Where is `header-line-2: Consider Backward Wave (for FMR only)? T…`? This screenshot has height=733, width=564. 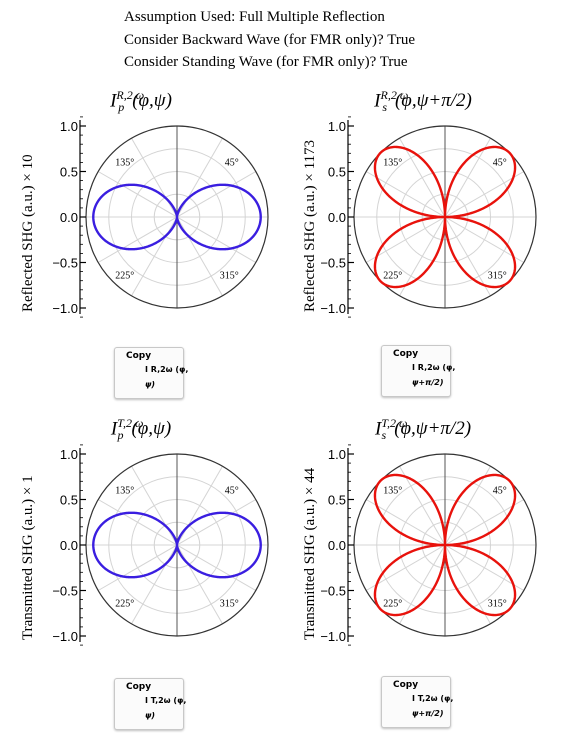 header-line-2: Consider Backward Wave (for FMR only)? T… is located at coordinates (269, 39).